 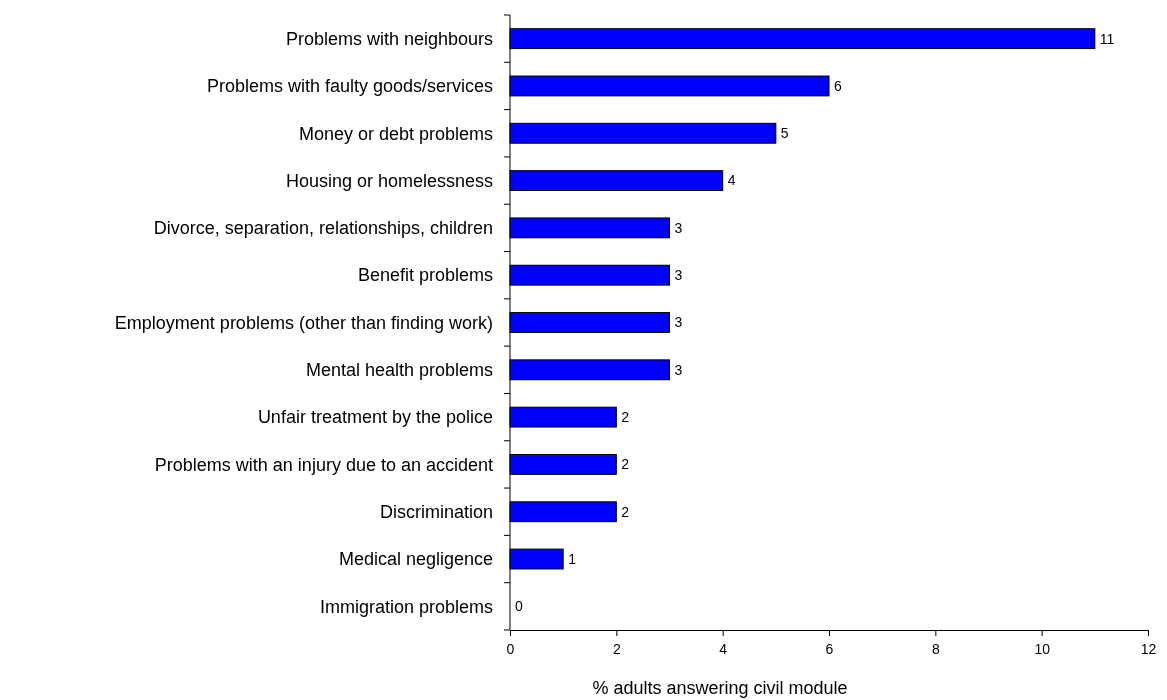 I want to click on data-label: 0, so click(x=519, y=606).